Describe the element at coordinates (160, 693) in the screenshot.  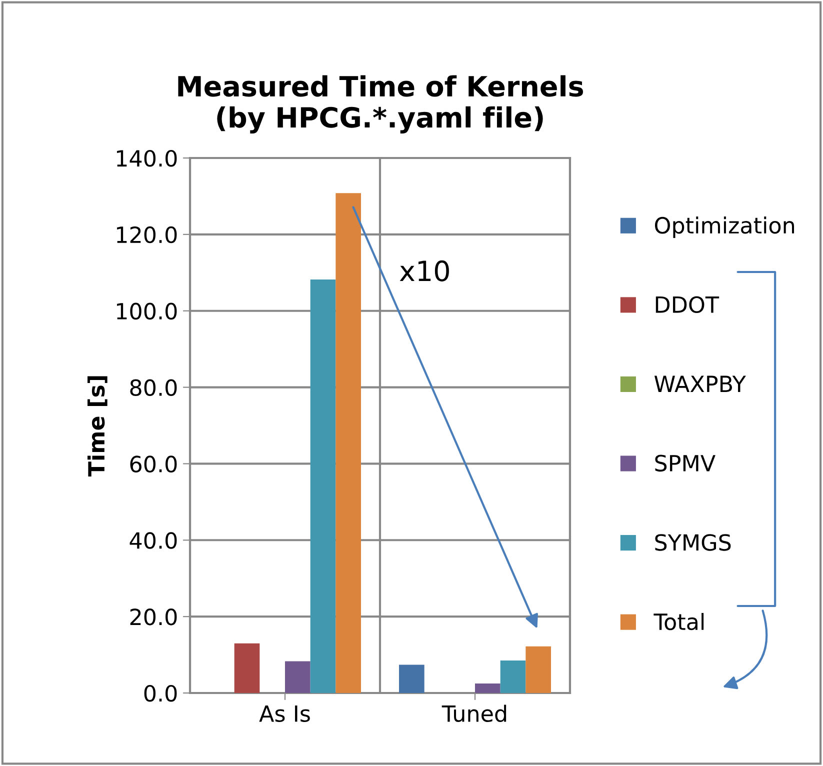
I see `y-tick-label: 0.0` at that location.